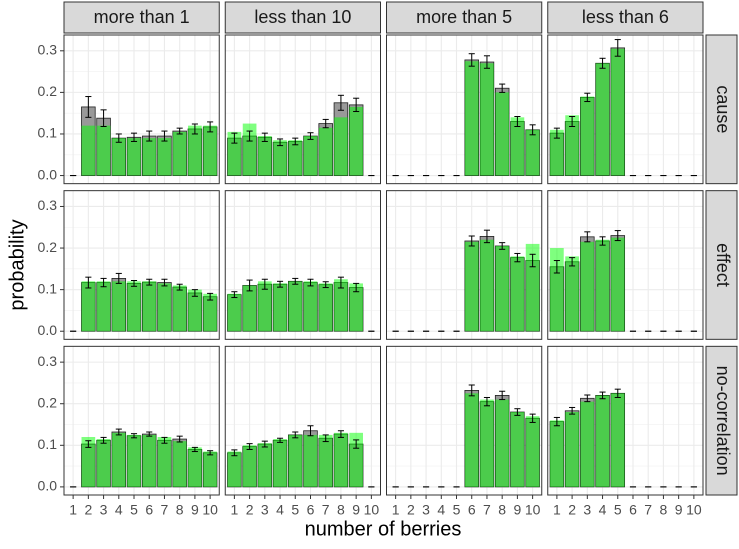 The image size is (739, 549). I want to click on x-tick-label: 1, so click(557, 510).